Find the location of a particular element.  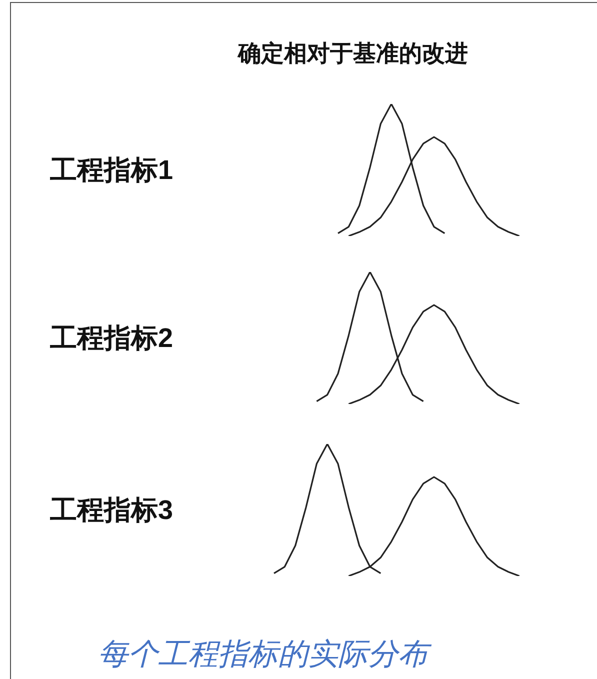

y-axis-title: 工程指标3 is located at coordinates (112, 510).